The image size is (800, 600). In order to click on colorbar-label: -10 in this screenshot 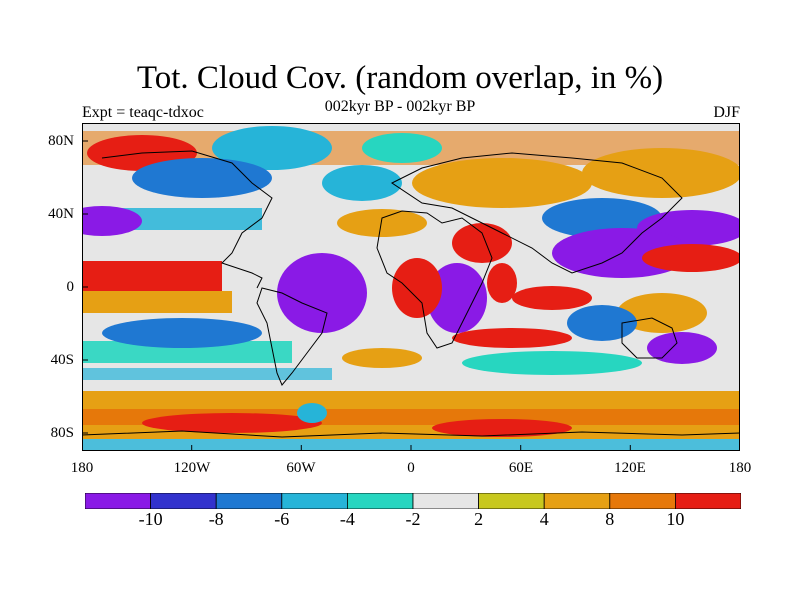, I will do `click(150, 519)`.